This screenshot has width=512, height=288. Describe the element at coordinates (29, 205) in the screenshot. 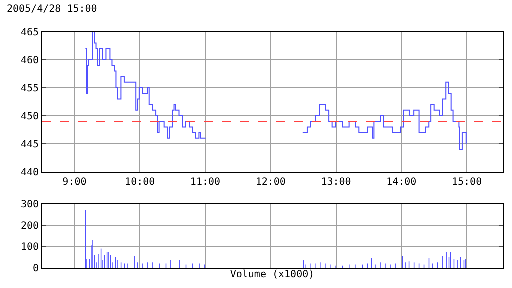

I see `y-tick-label: 300` at that location.